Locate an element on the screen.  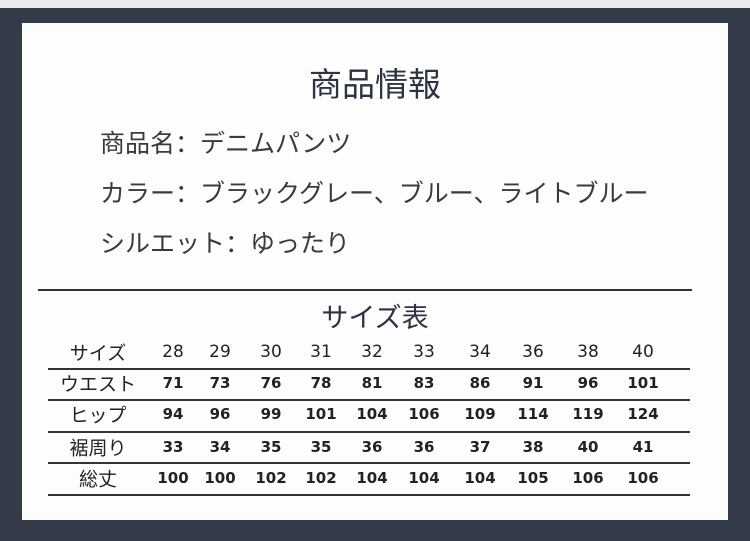
row-label: ウエスト is located at coordinates (97, 384).